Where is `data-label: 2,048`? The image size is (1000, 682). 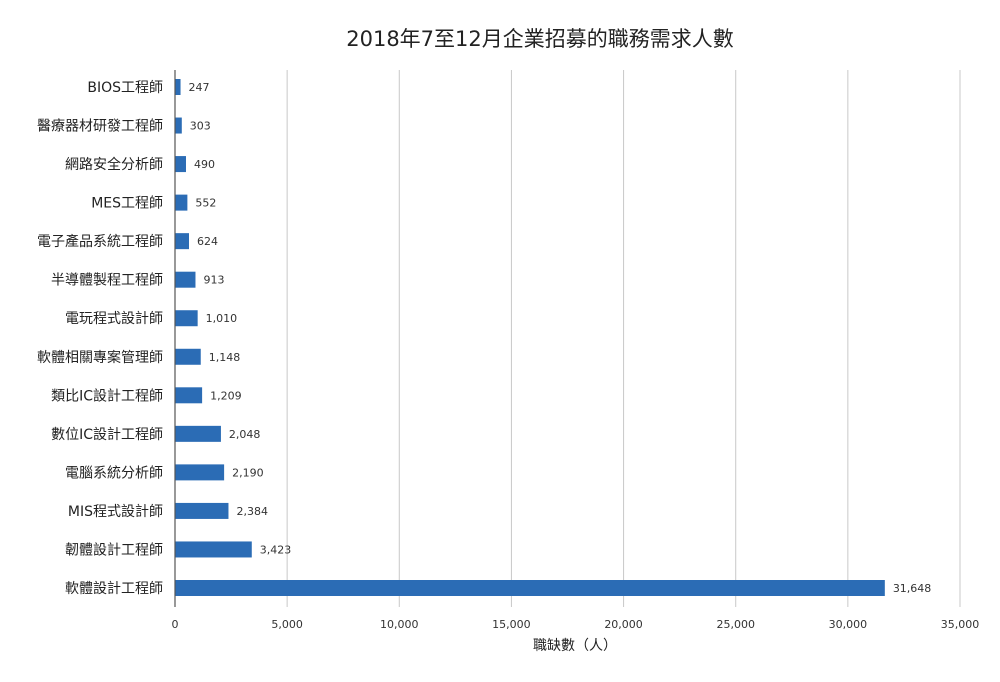 data-label: 2,048 is located at coordinates (245, 434).